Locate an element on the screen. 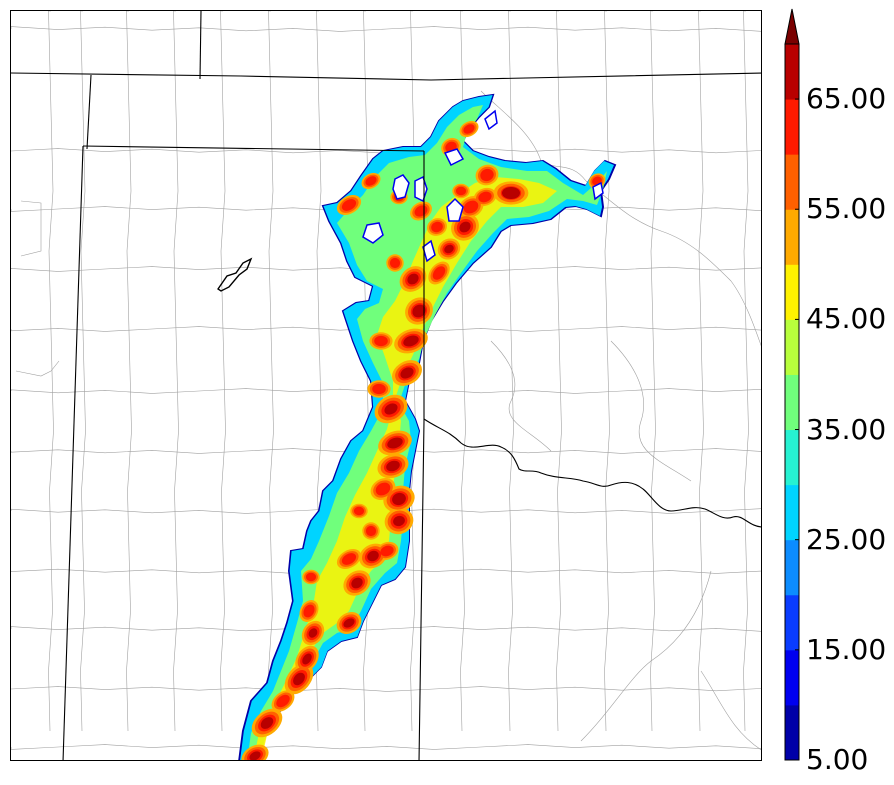 The height and width of the screenshot is (785, 894). colorbar-frame is located at coordinates (792, 402).